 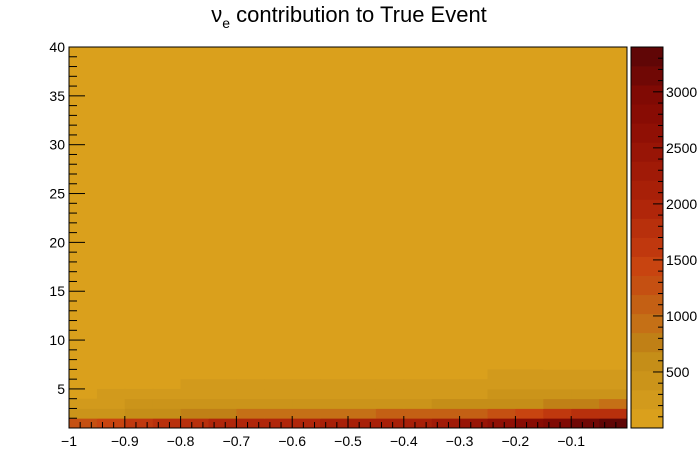 What do you see at coordinates (404, 441) in the screenshot?
I see `x-tick-label: −0.4` at bounding box center [404, 441].